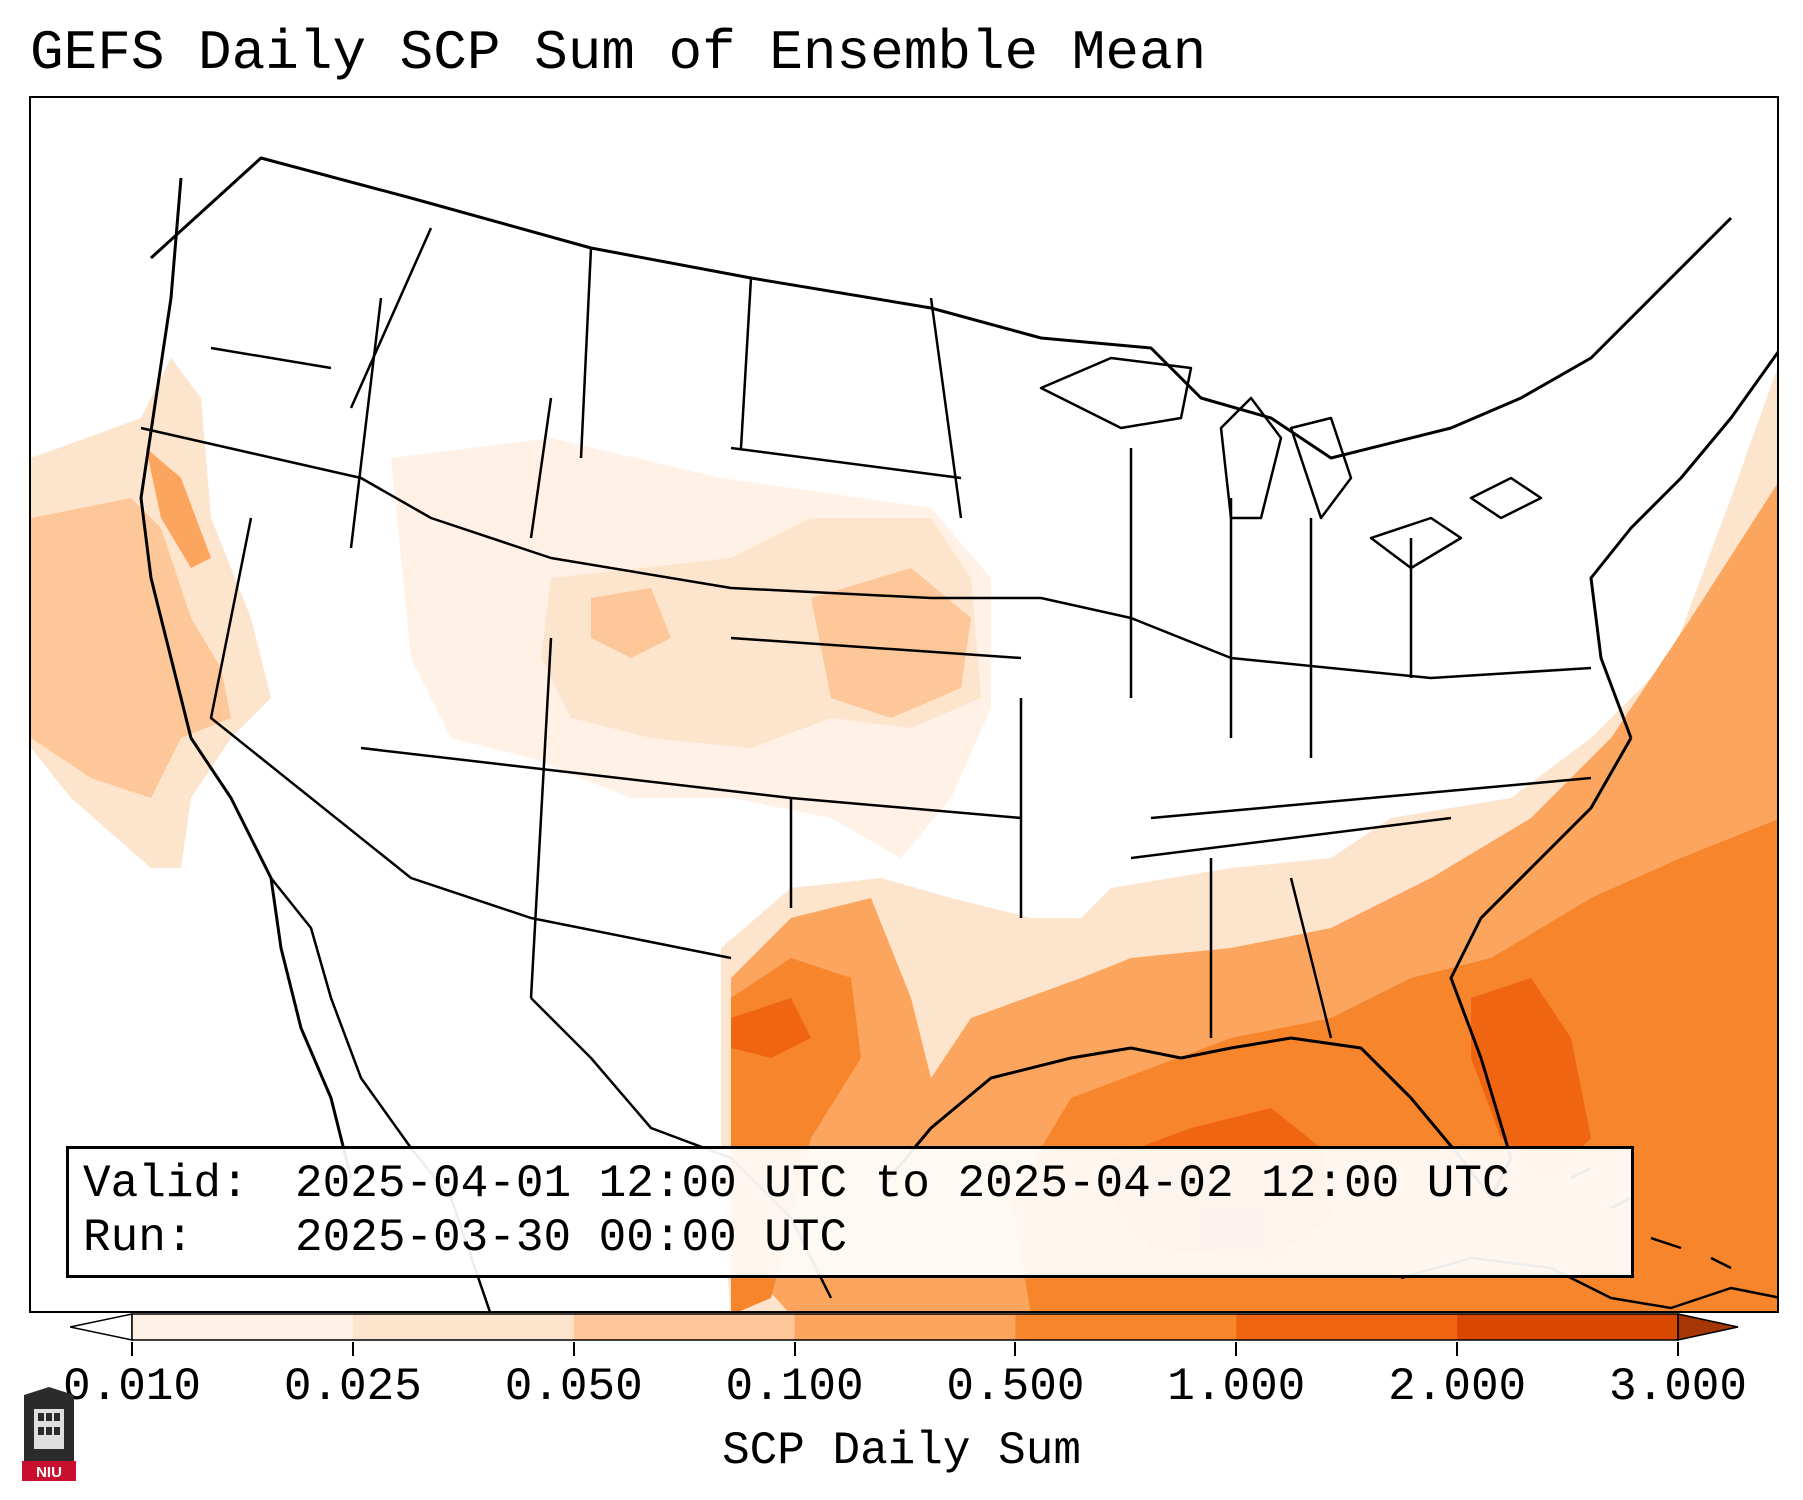 The image size is (1803, 1500). I want to click on colorbar-tick-label: 0.025, so click(352, 1387).